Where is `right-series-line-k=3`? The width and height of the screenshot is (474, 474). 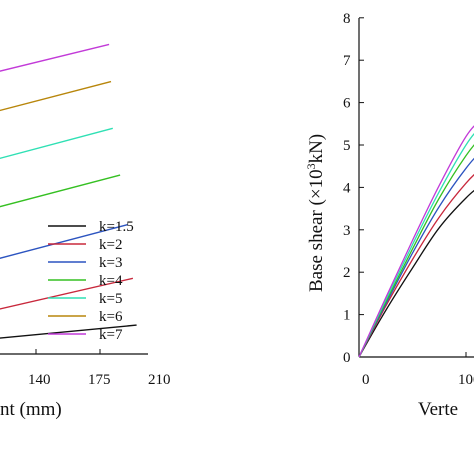 right-series-line-k=3 is located at coordinates (416, 257).